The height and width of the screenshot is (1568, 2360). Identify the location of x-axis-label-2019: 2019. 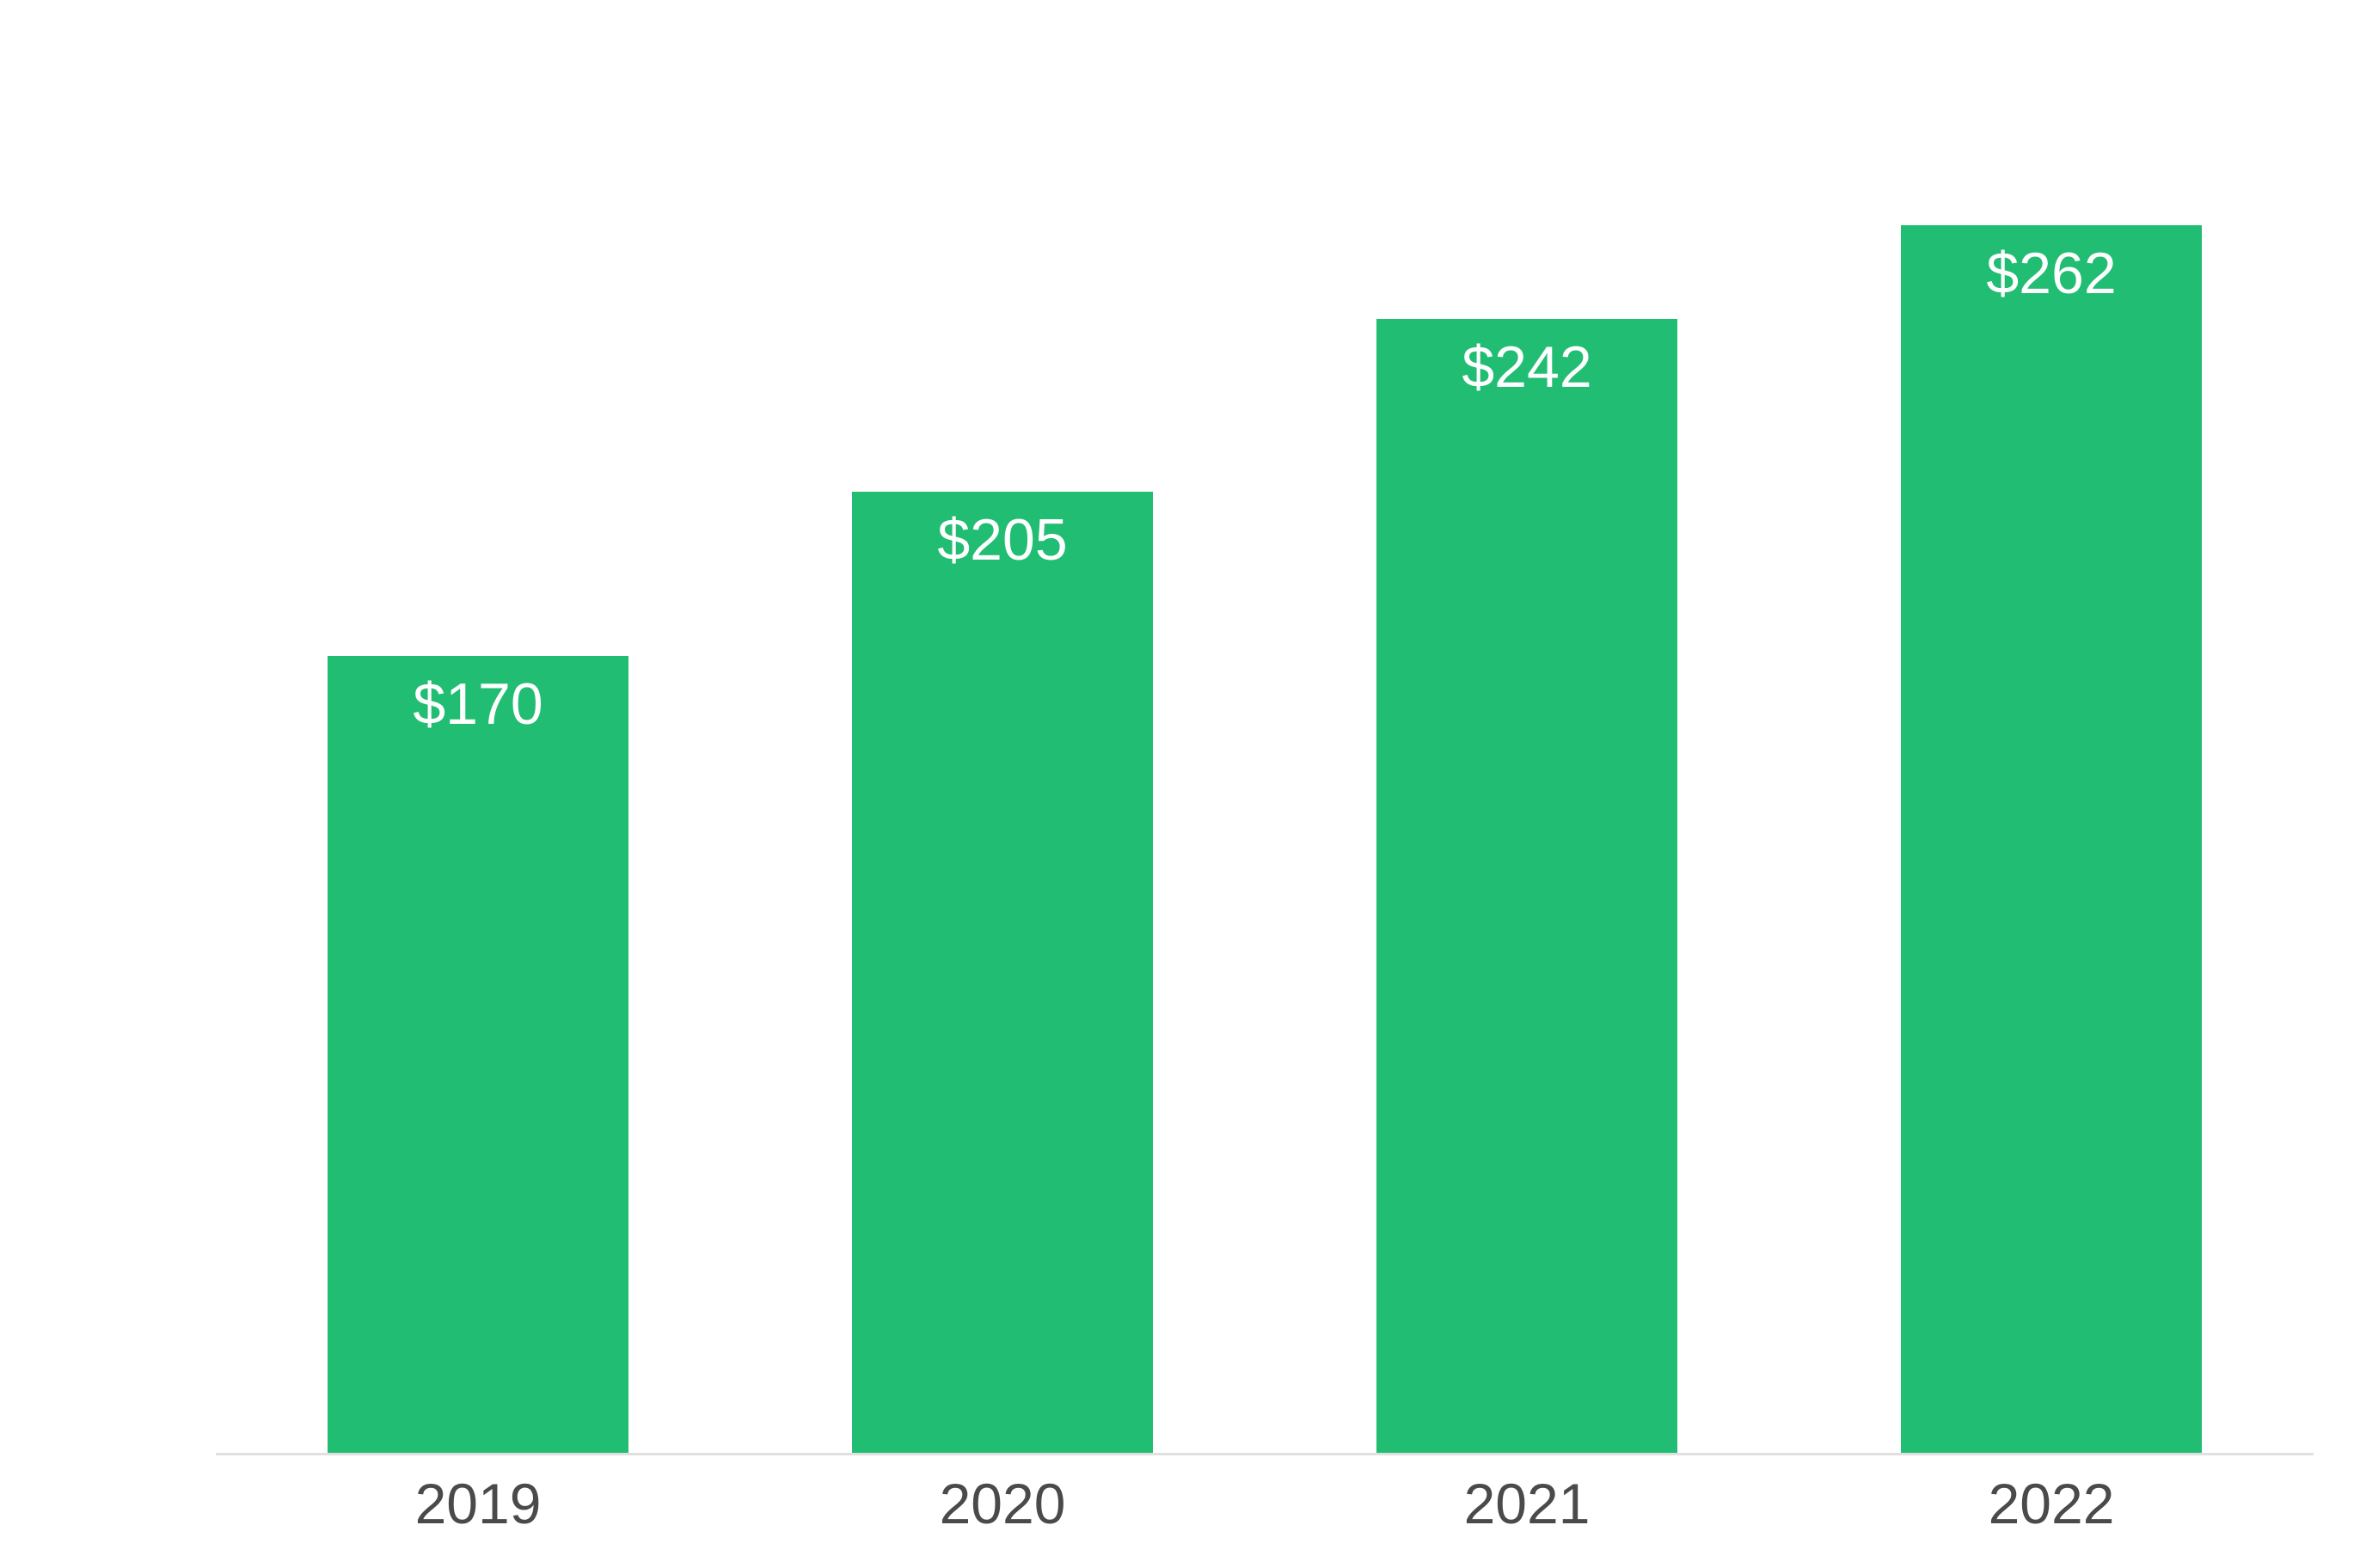
(478, 1503).